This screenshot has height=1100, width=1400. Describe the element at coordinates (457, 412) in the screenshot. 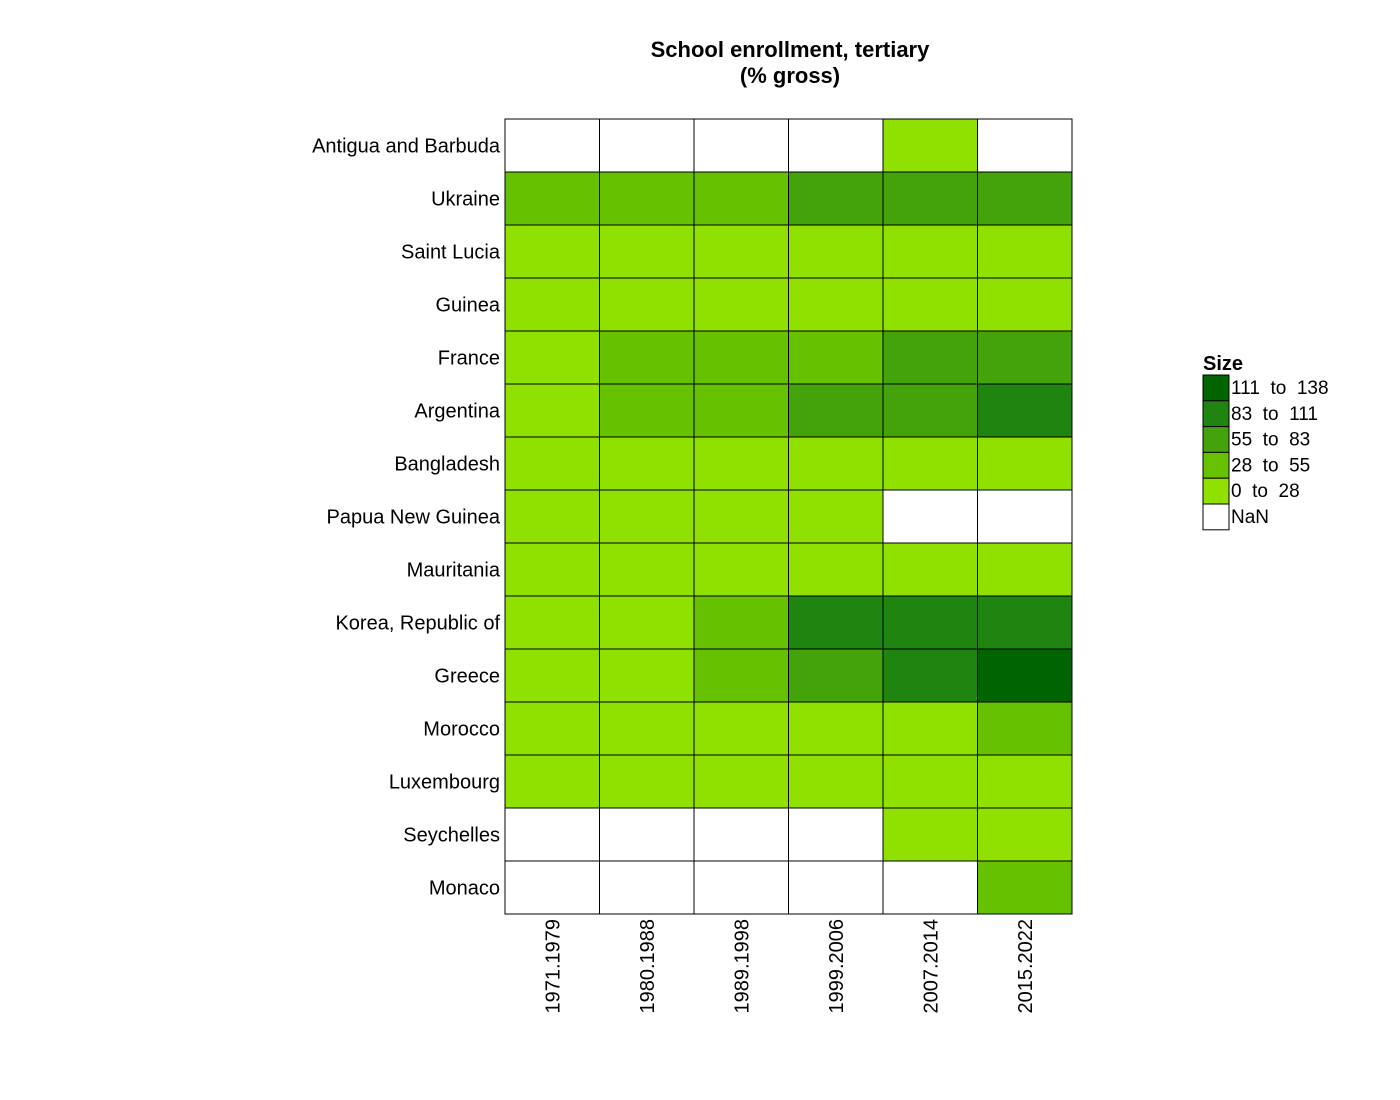

I see `row-label: Argentina` at that location.